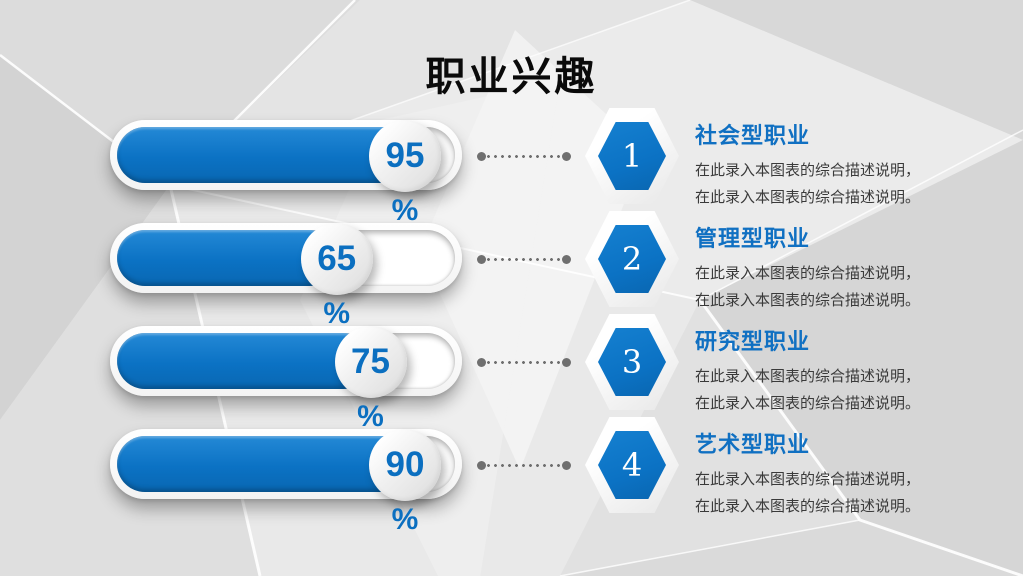  I want to click on progress-knob: 90 %, so click(405, 483).